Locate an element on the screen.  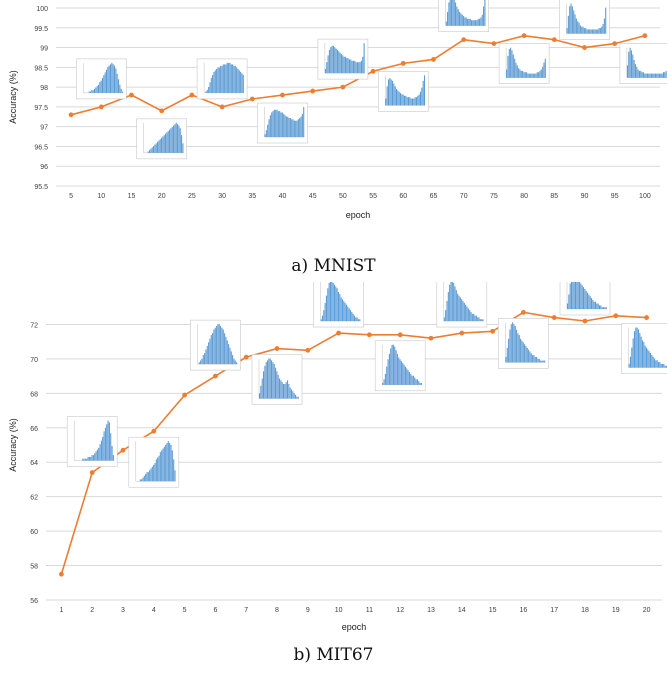
x-tick-label: 75 is located at coordinates (494, 196).